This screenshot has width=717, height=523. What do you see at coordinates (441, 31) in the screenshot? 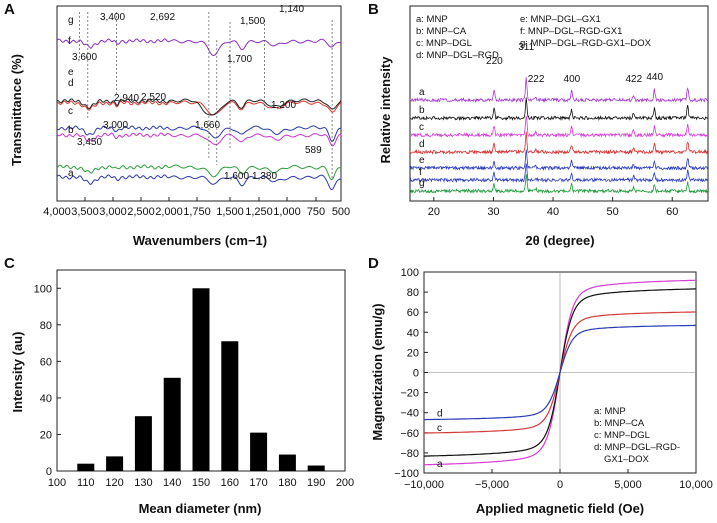
I see `panel-b-legend-entry: b: MNP–CA` at bounding box center [441, 31].